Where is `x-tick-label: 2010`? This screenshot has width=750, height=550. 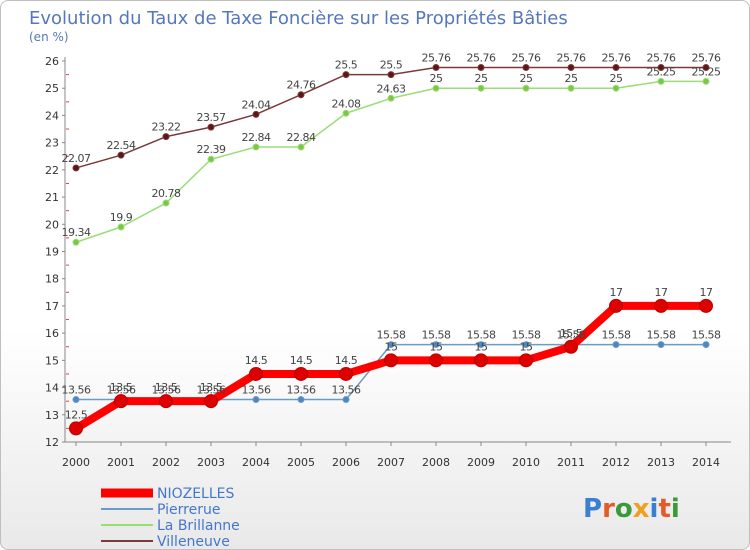 x-tick-label: 2010 is located at coordinates (526, 462).